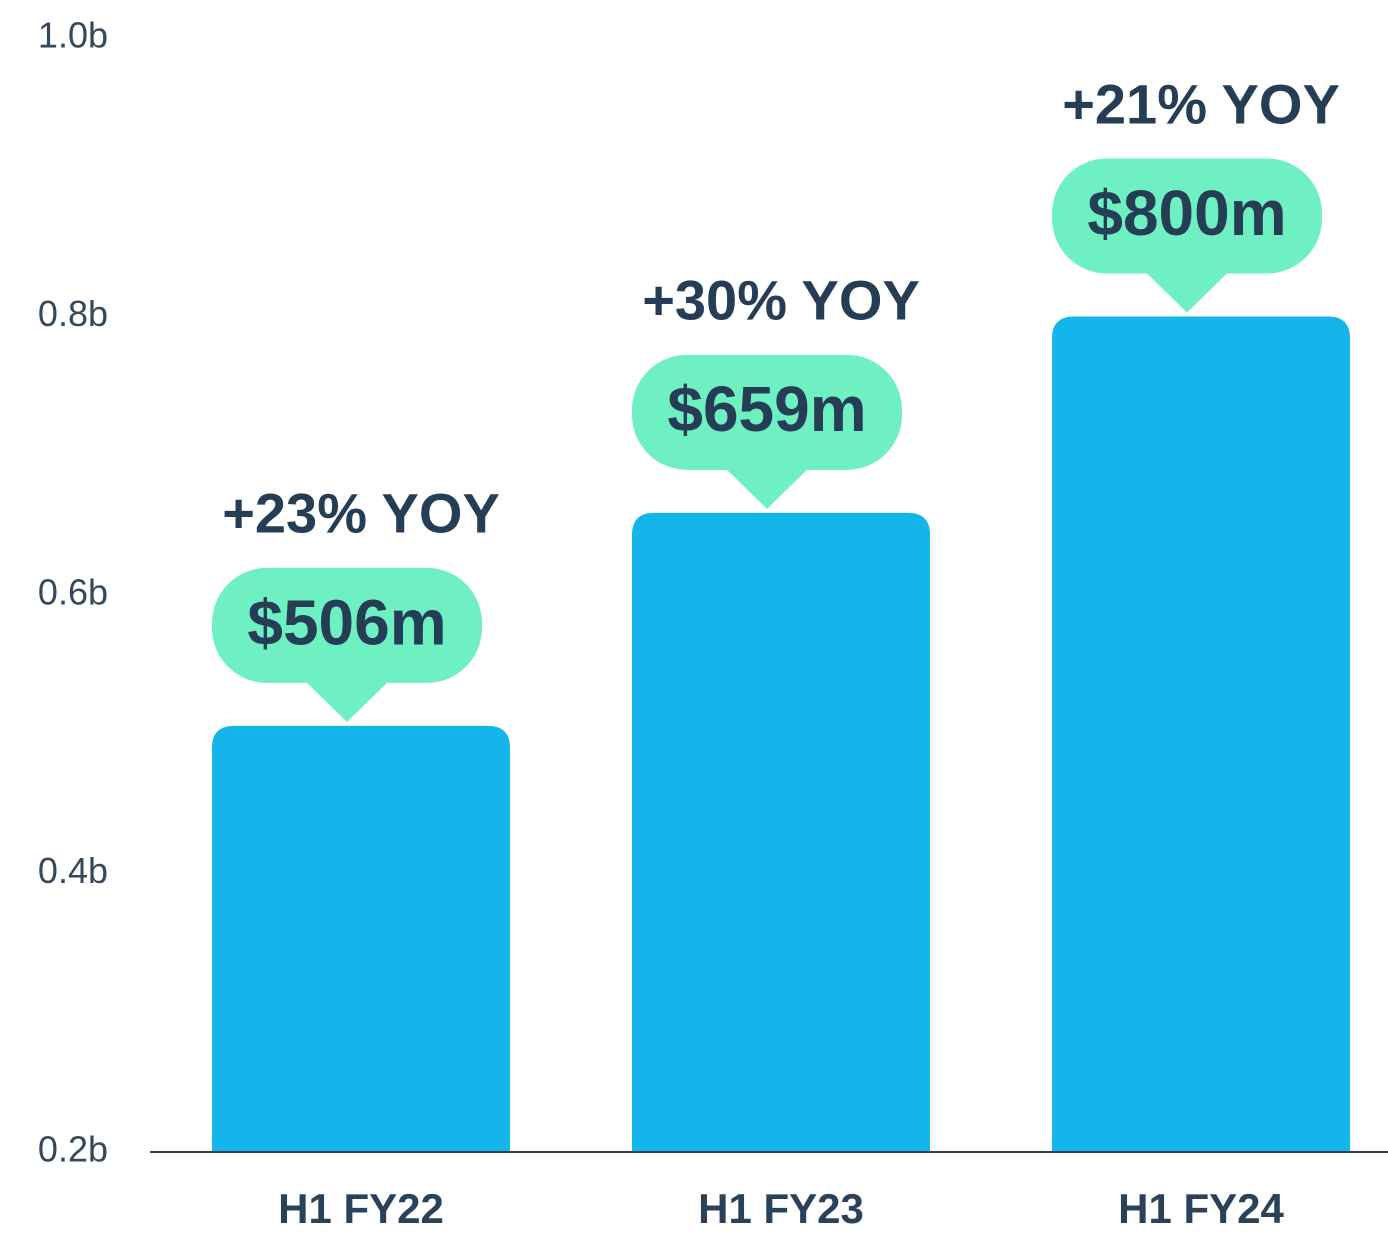 This screenshot has width=1388, height=1236. What do you see at coordinates (361, 1208) in the screenshot?
I see `x-tick-label: H1 FY22` at bounding box center [361, 1208].